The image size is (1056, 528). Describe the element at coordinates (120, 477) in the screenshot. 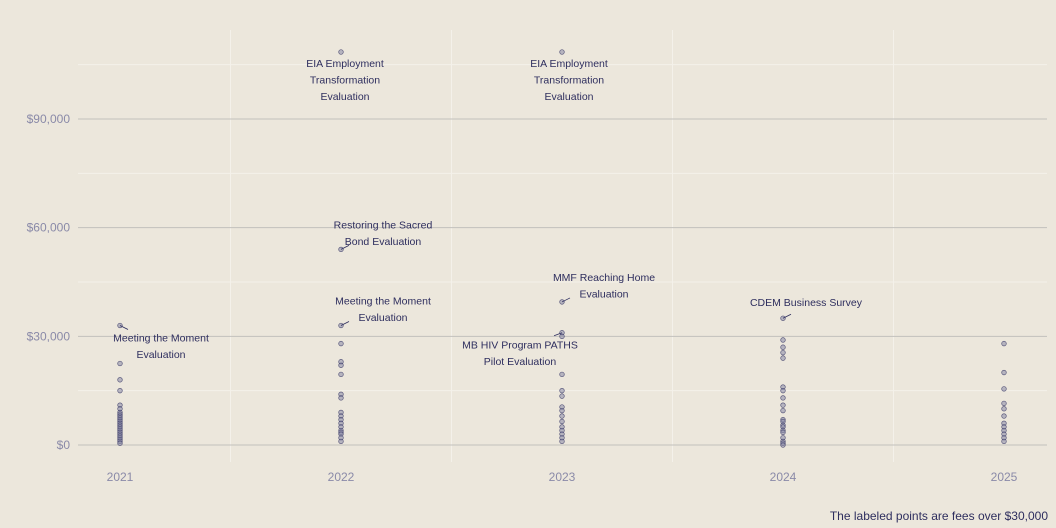

I see `x-tick-label: 2021` at that location.